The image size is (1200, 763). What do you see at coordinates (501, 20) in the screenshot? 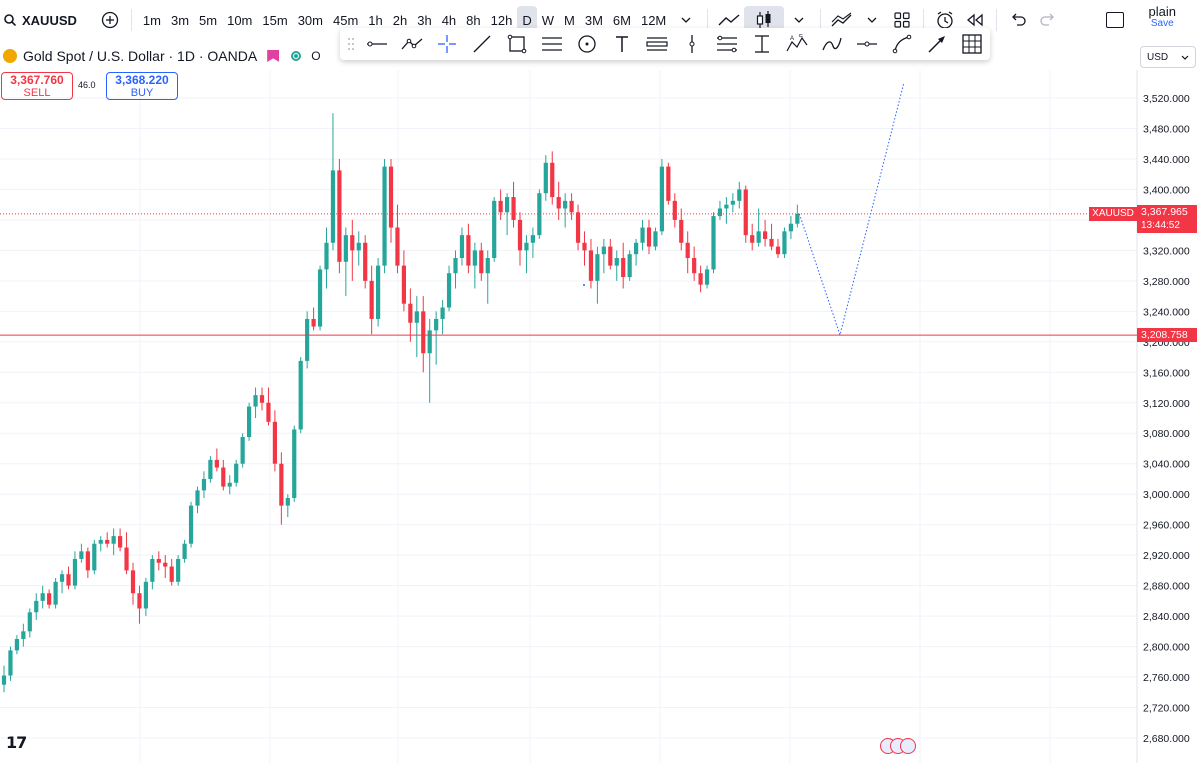
I see `interval-12h: 12h` at bounding box center [501, 20].